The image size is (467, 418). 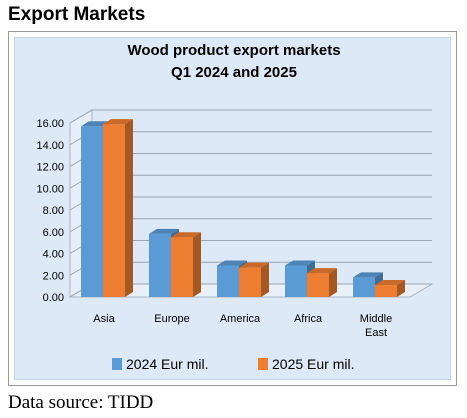 I want to click on legend-label: 2025 Eur mil., so click(x=313, y=364).